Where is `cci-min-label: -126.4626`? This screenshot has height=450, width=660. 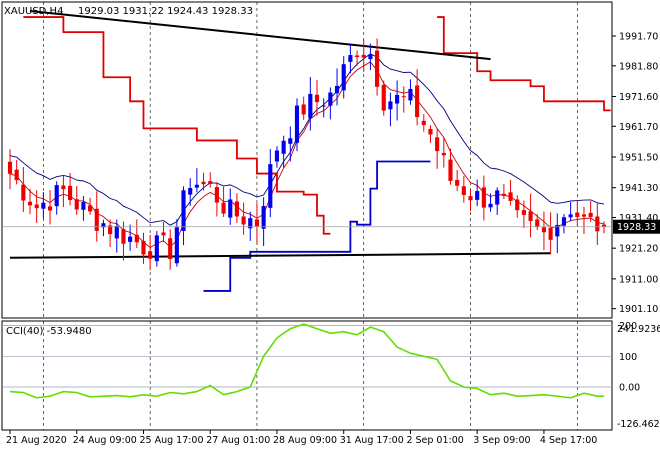 cci-min-label: -126.4626 is located at coordinates (638, 424).